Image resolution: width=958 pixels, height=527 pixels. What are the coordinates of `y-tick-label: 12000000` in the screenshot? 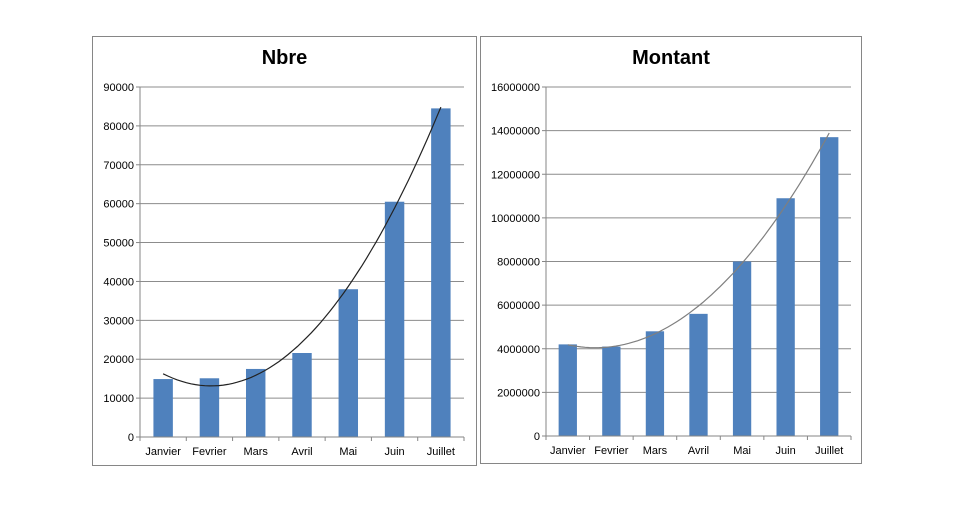 It's located at (515, 175).